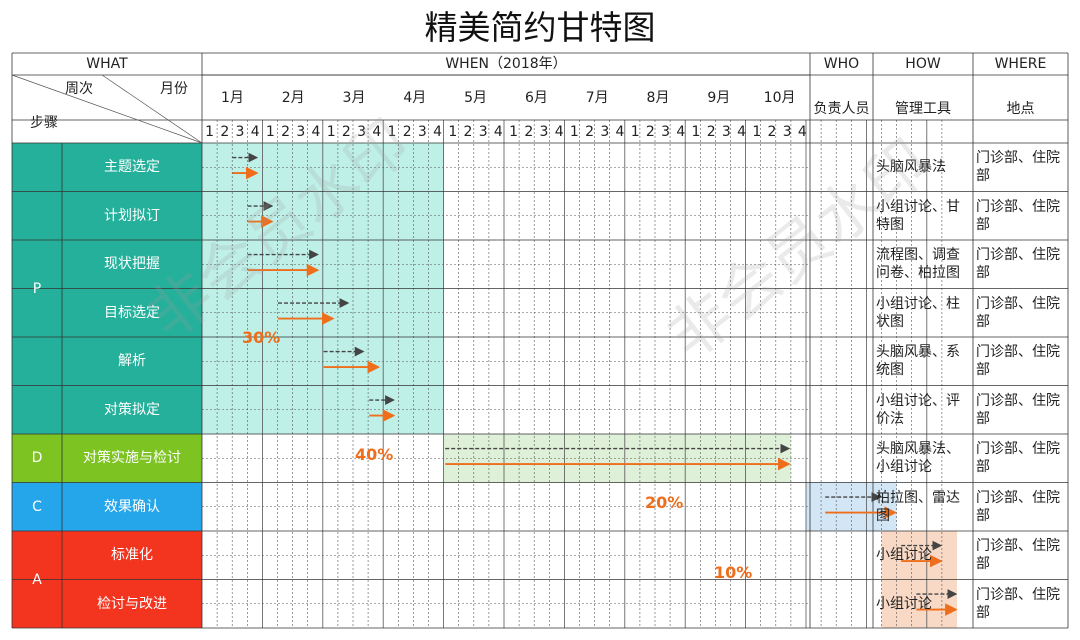 The width and height of the screenshot is (1080, 640). What do you see at coordinates (923, 109) in the screenshot?
I see `how-sub-header: 管理工具` at bounding box center [923, 109].